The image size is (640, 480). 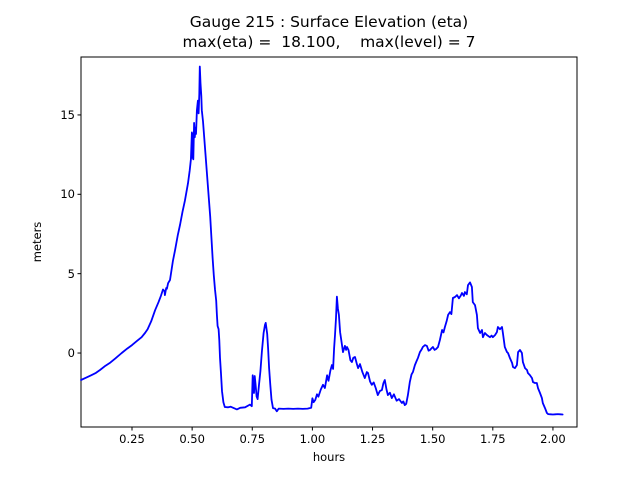 I want to click on x-tick-label: 0.75, so click(x=252, y=439).